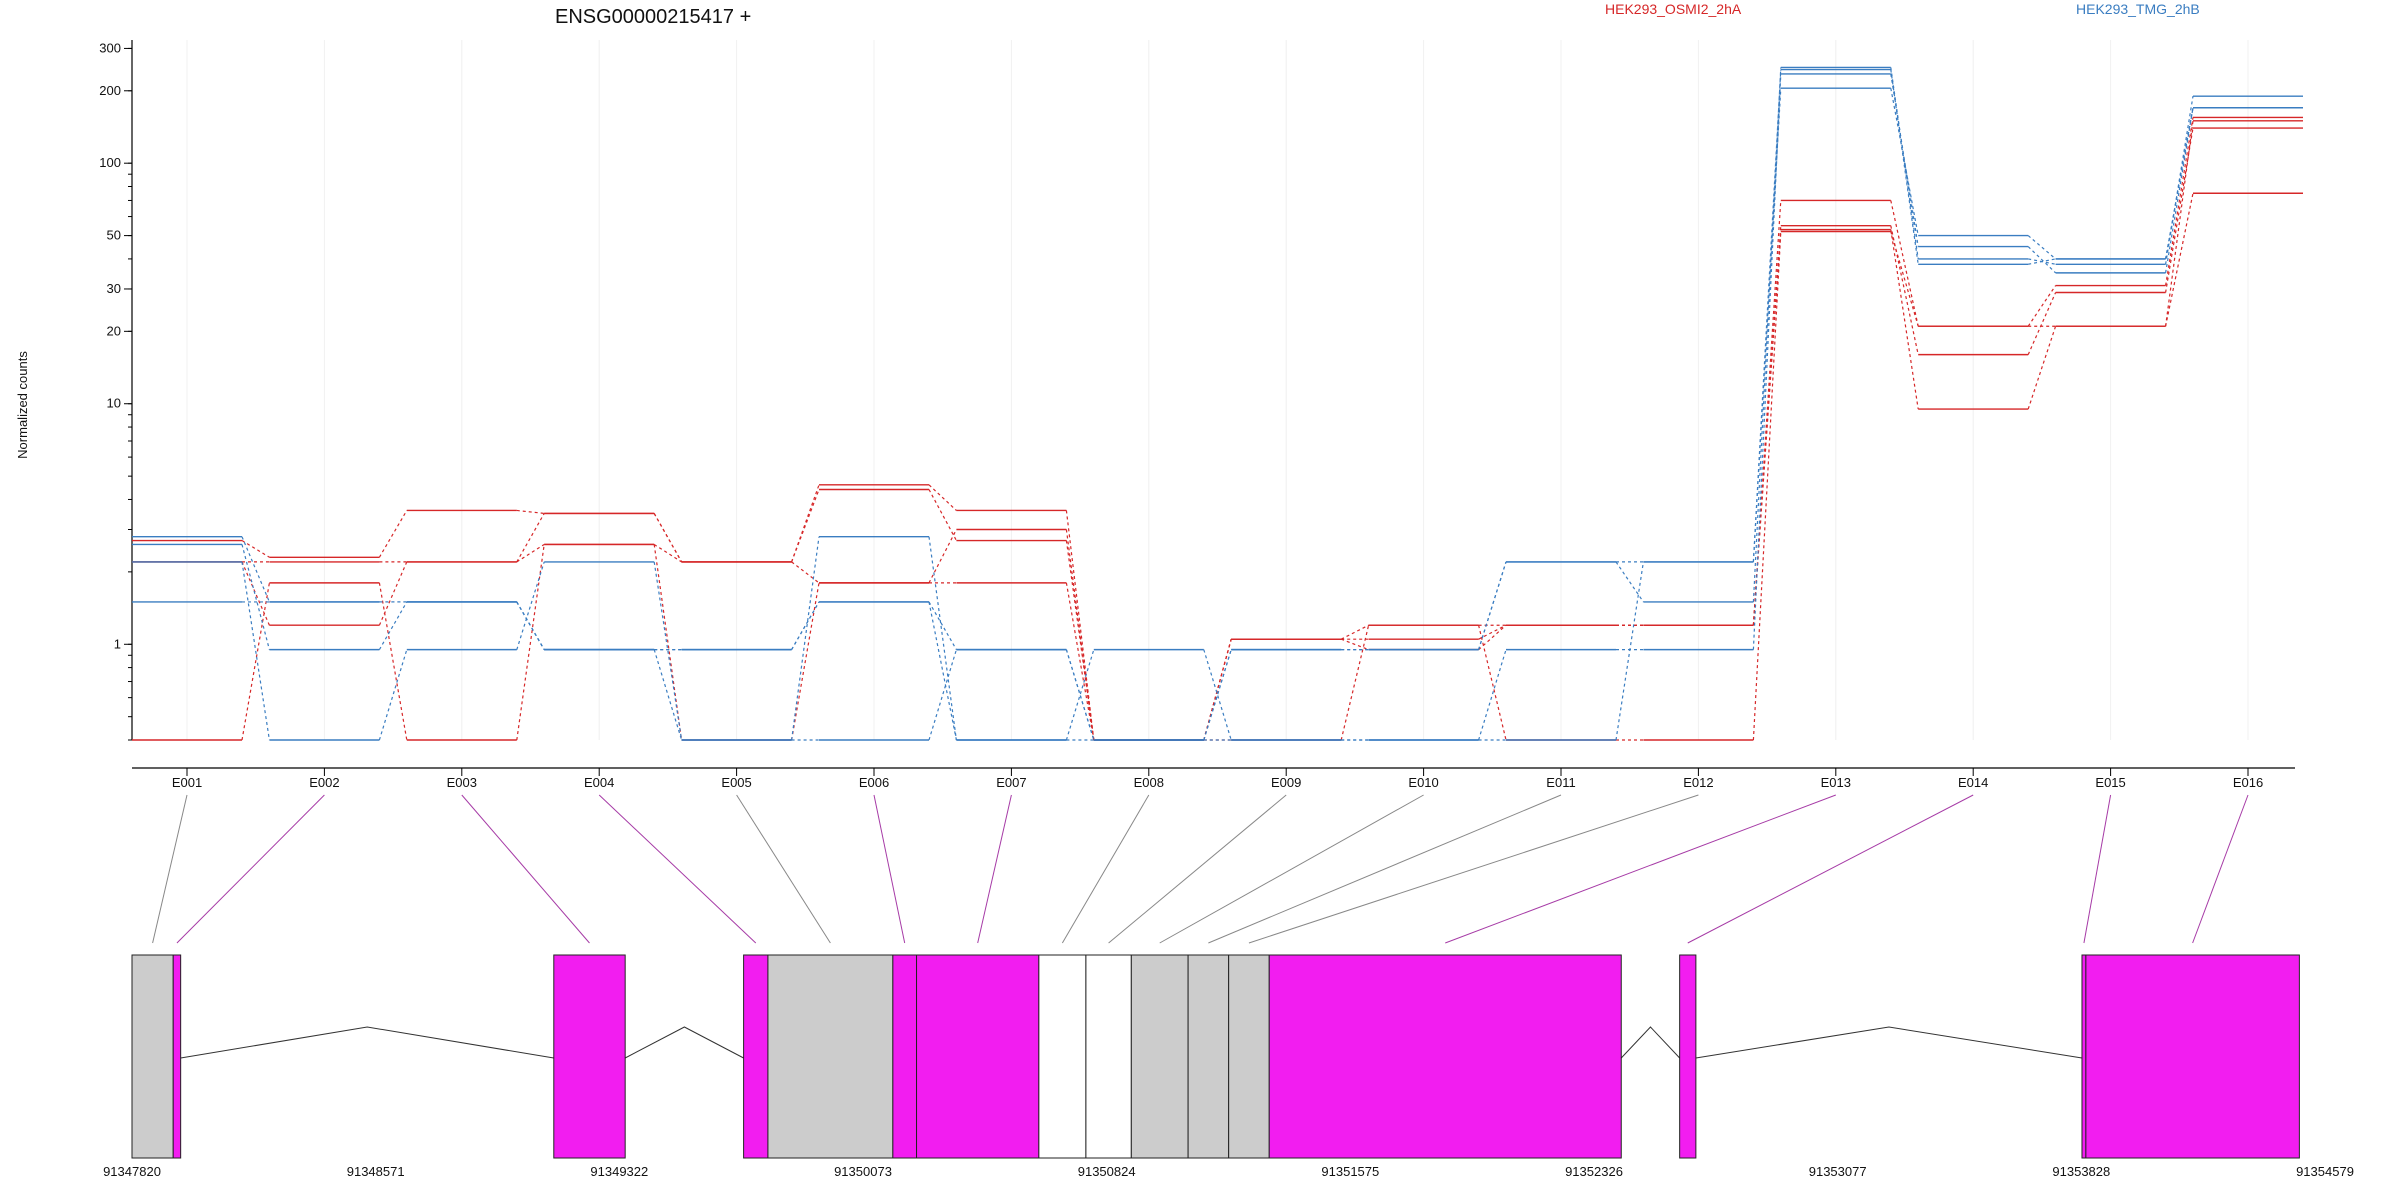 Image resolution: width=2400 pixels, height=1200 pixels. I want to click on coordinate-label: 91350073, so click(863, 1171).